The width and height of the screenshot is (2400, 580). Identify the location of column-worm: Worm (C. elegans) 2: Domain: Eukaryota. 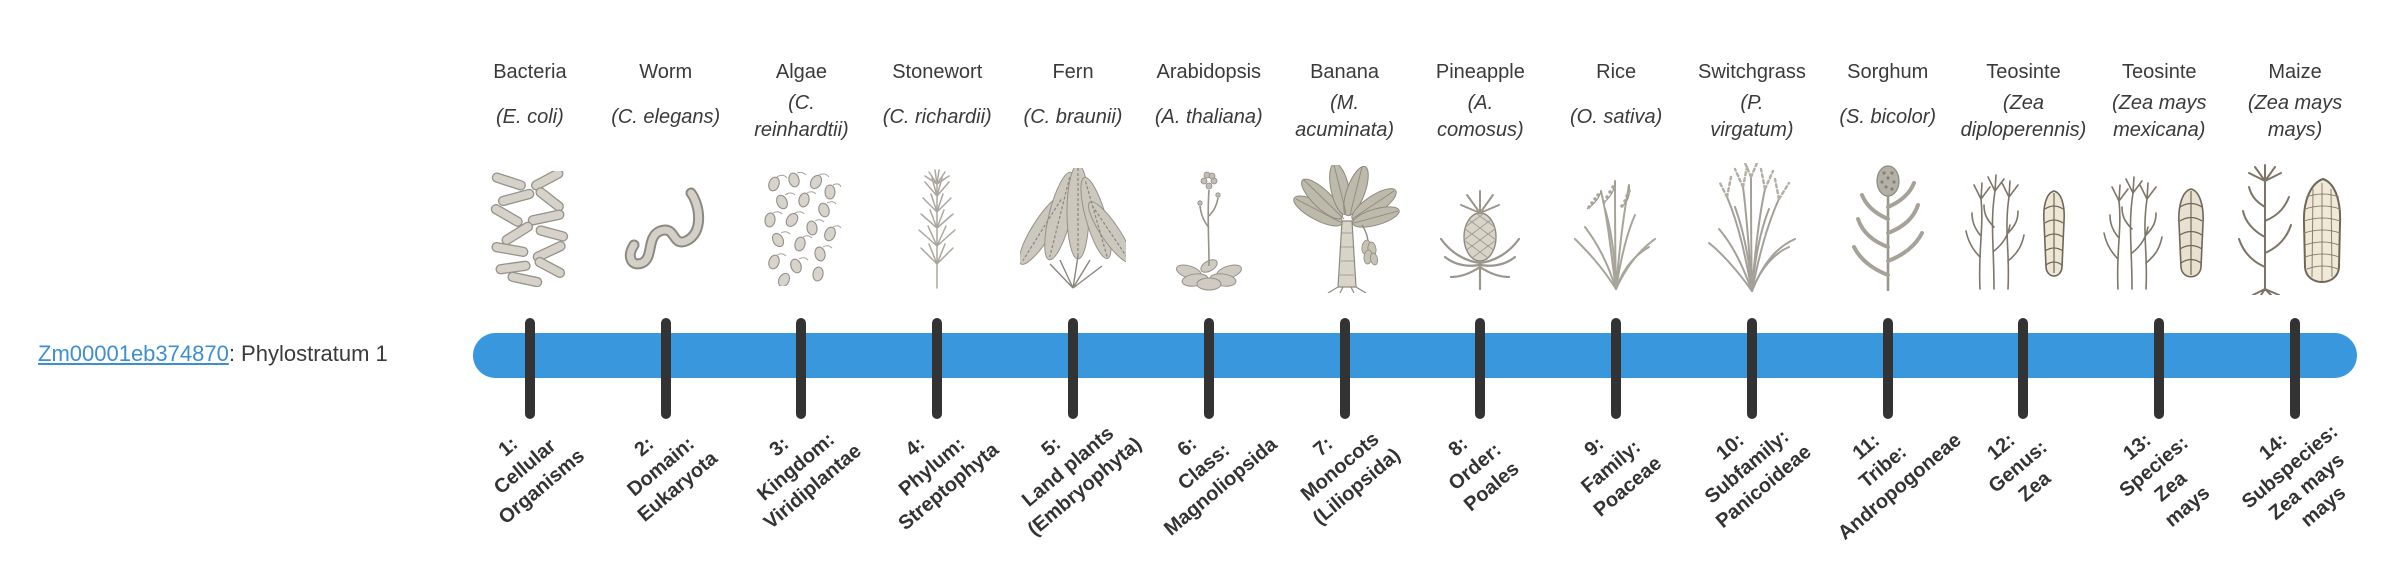
(666, 290).